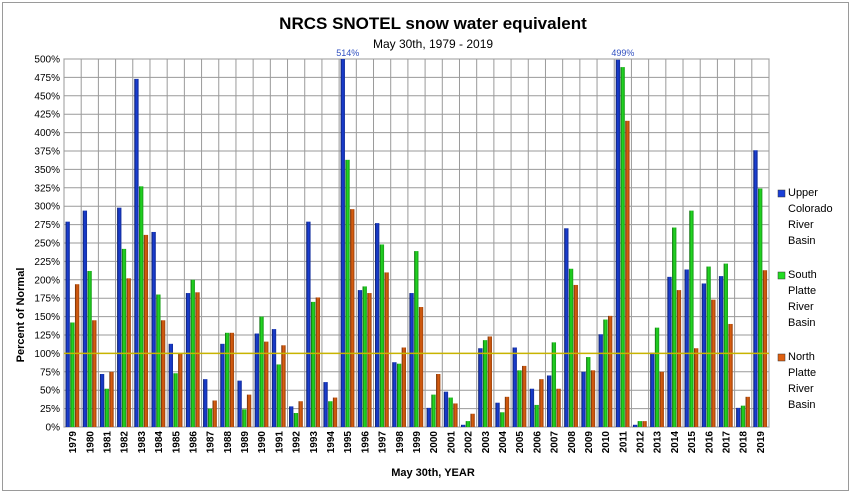 This screenshot has width=853, height=495. What do you see at coordinates (623, 442) in the screenshot?
I see `x-tick-label: 2011` at bounding box center [623, 442].